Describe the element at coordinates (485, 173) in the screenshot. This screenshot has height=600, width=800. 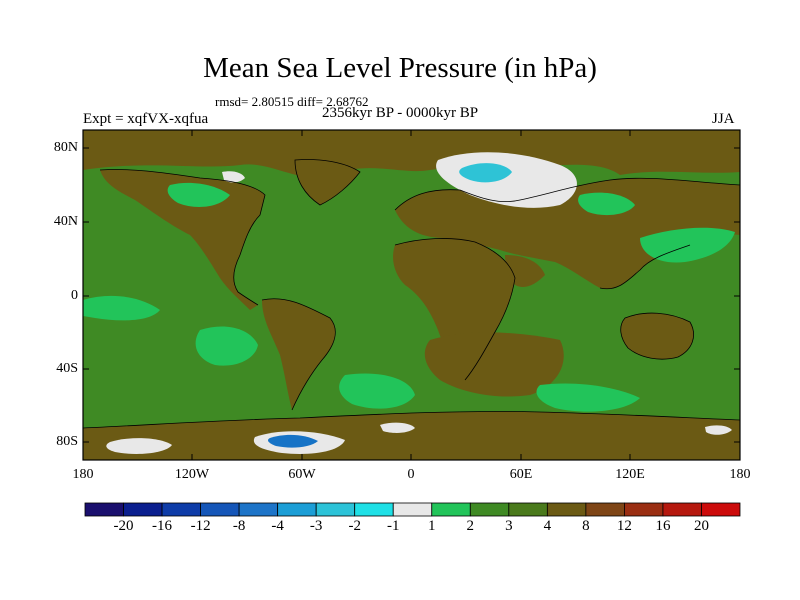
I see `negative-anomaly-north-core` at that location.